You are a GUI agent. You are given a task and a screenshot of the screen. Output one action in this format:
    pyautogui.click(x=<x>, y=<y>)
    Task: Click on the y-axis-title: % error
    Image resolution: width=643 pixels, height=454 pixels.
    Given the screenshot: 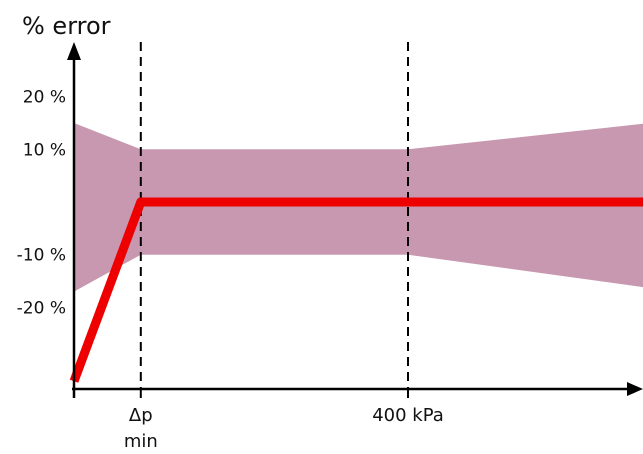 What is the action you would take?
    pyautogui.click(x=66, y=26)
    